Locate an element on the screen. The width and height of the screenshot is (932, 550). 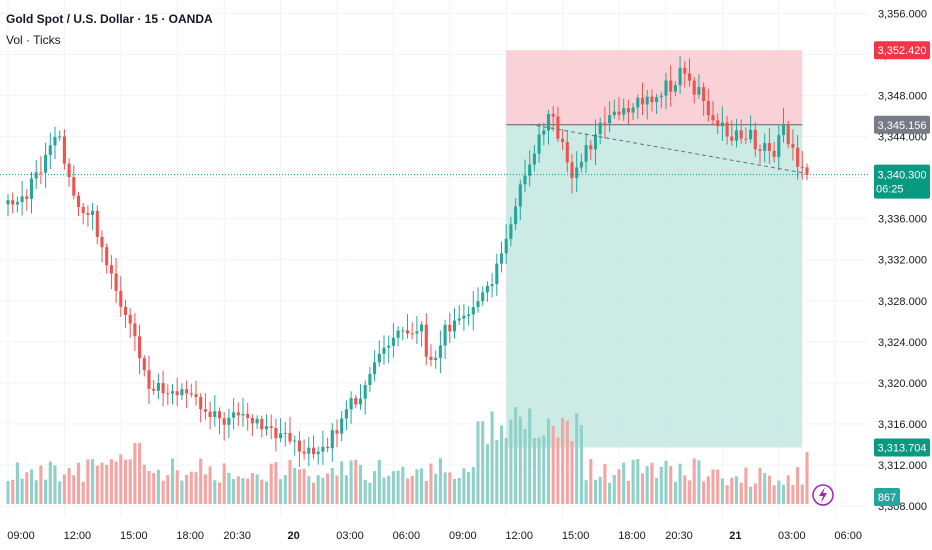
stop-loss-zone is located at coordinates (654, 87).